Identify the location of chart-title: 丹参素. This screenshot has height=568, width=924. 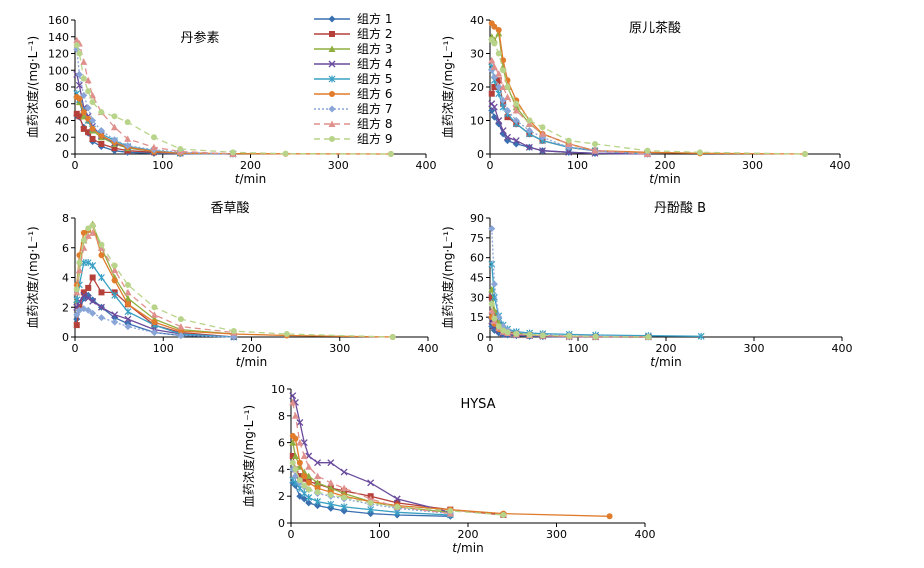
(199, 38).